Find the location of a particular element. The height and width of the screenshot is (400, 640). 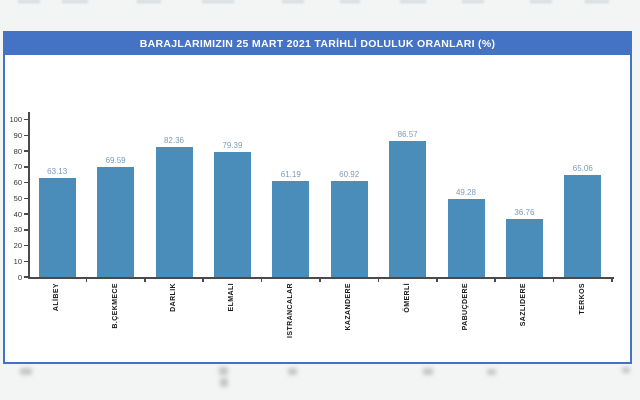

bar-value-label: 86.57 is located at coordinates (407, 134).